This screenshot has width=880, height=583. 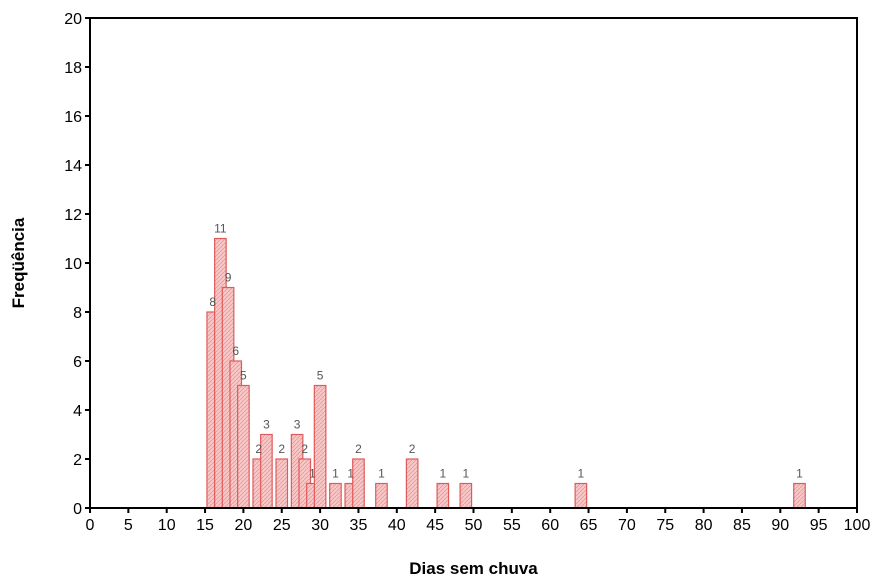 What do you see at coordinates (627, 525) in the screenshot?
I see `x-tick-label: 70` at bounding box center [627, 525].